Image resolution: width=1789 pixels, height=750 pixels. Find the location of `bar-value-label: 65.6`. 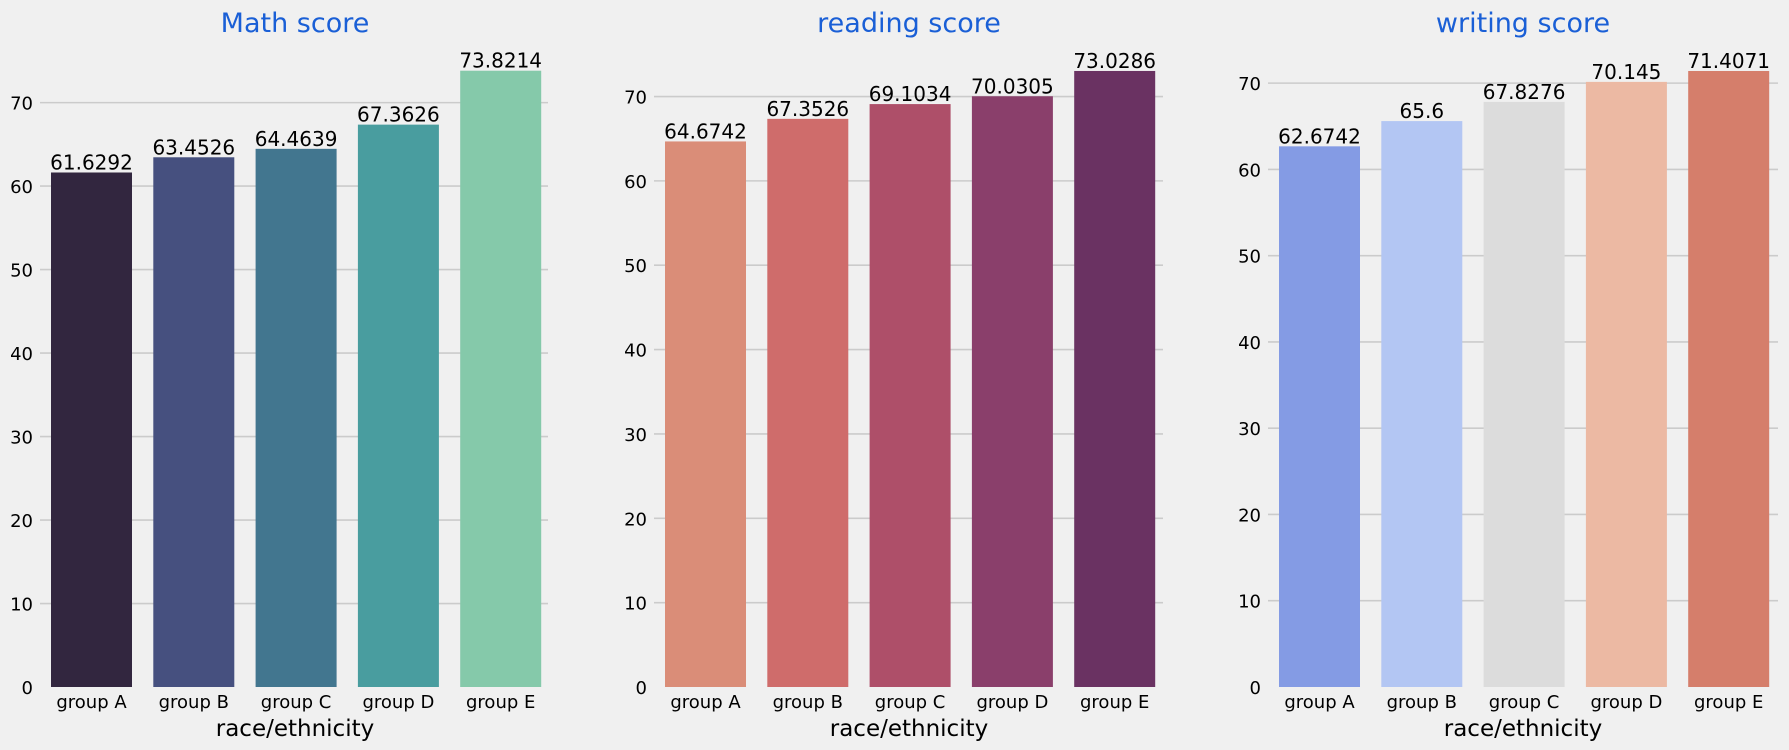

bar-value-label: 65.6 is located at coordinates (1422, 111).